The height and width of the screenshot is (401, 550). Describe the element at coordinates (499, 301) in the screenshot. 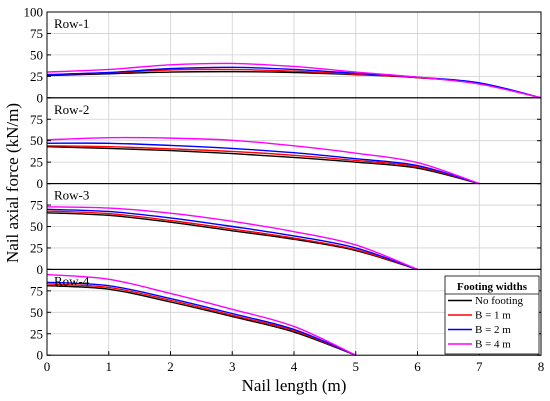

I see `legend-entry-label: No footing` at that location.